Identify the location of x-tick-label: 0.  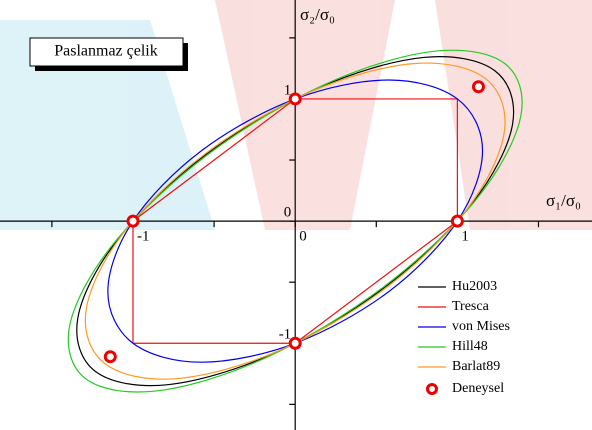
(303, 237).